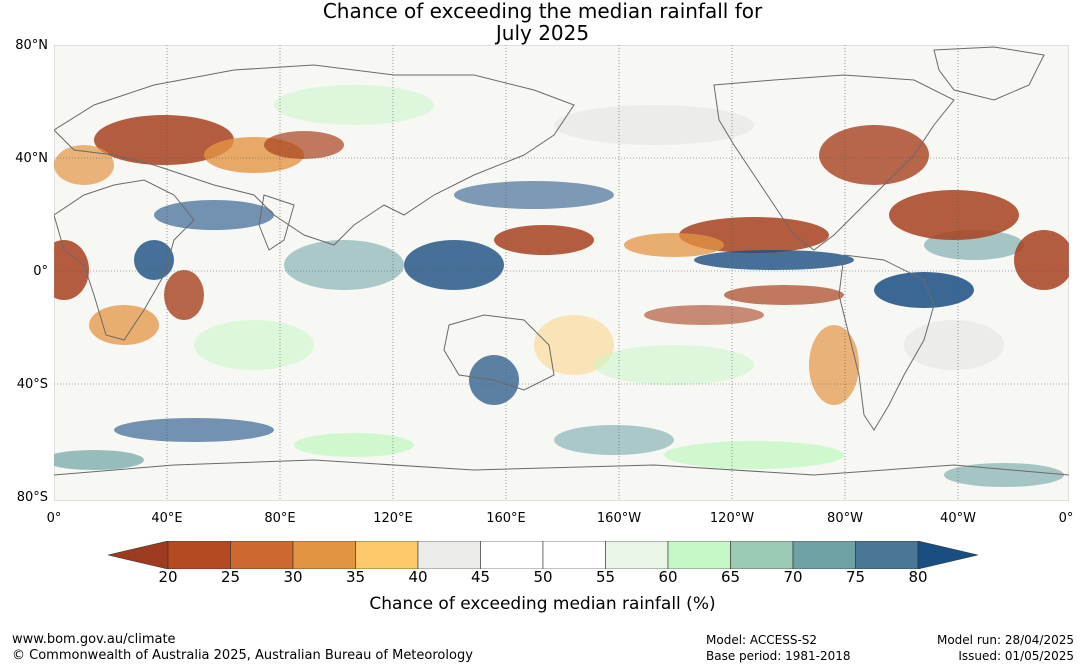 The width and height of the screenshot is (1085, 667). Describe the element at coordinates (480, 577) in the screenshot. I see `legend-tick-label: 45` at that location.